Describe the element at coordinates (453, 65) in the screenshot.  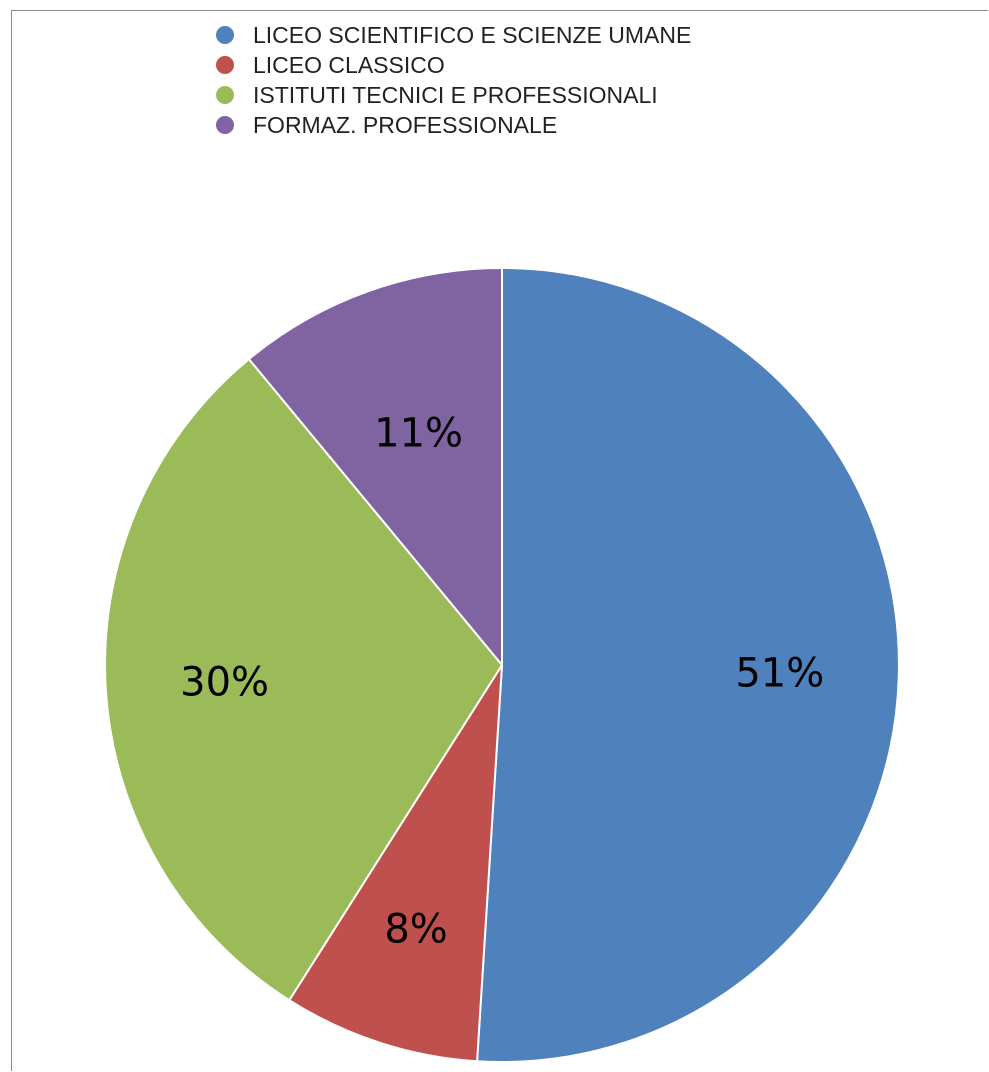
I see `legend-item: LICEO CLASSICO` at that location.